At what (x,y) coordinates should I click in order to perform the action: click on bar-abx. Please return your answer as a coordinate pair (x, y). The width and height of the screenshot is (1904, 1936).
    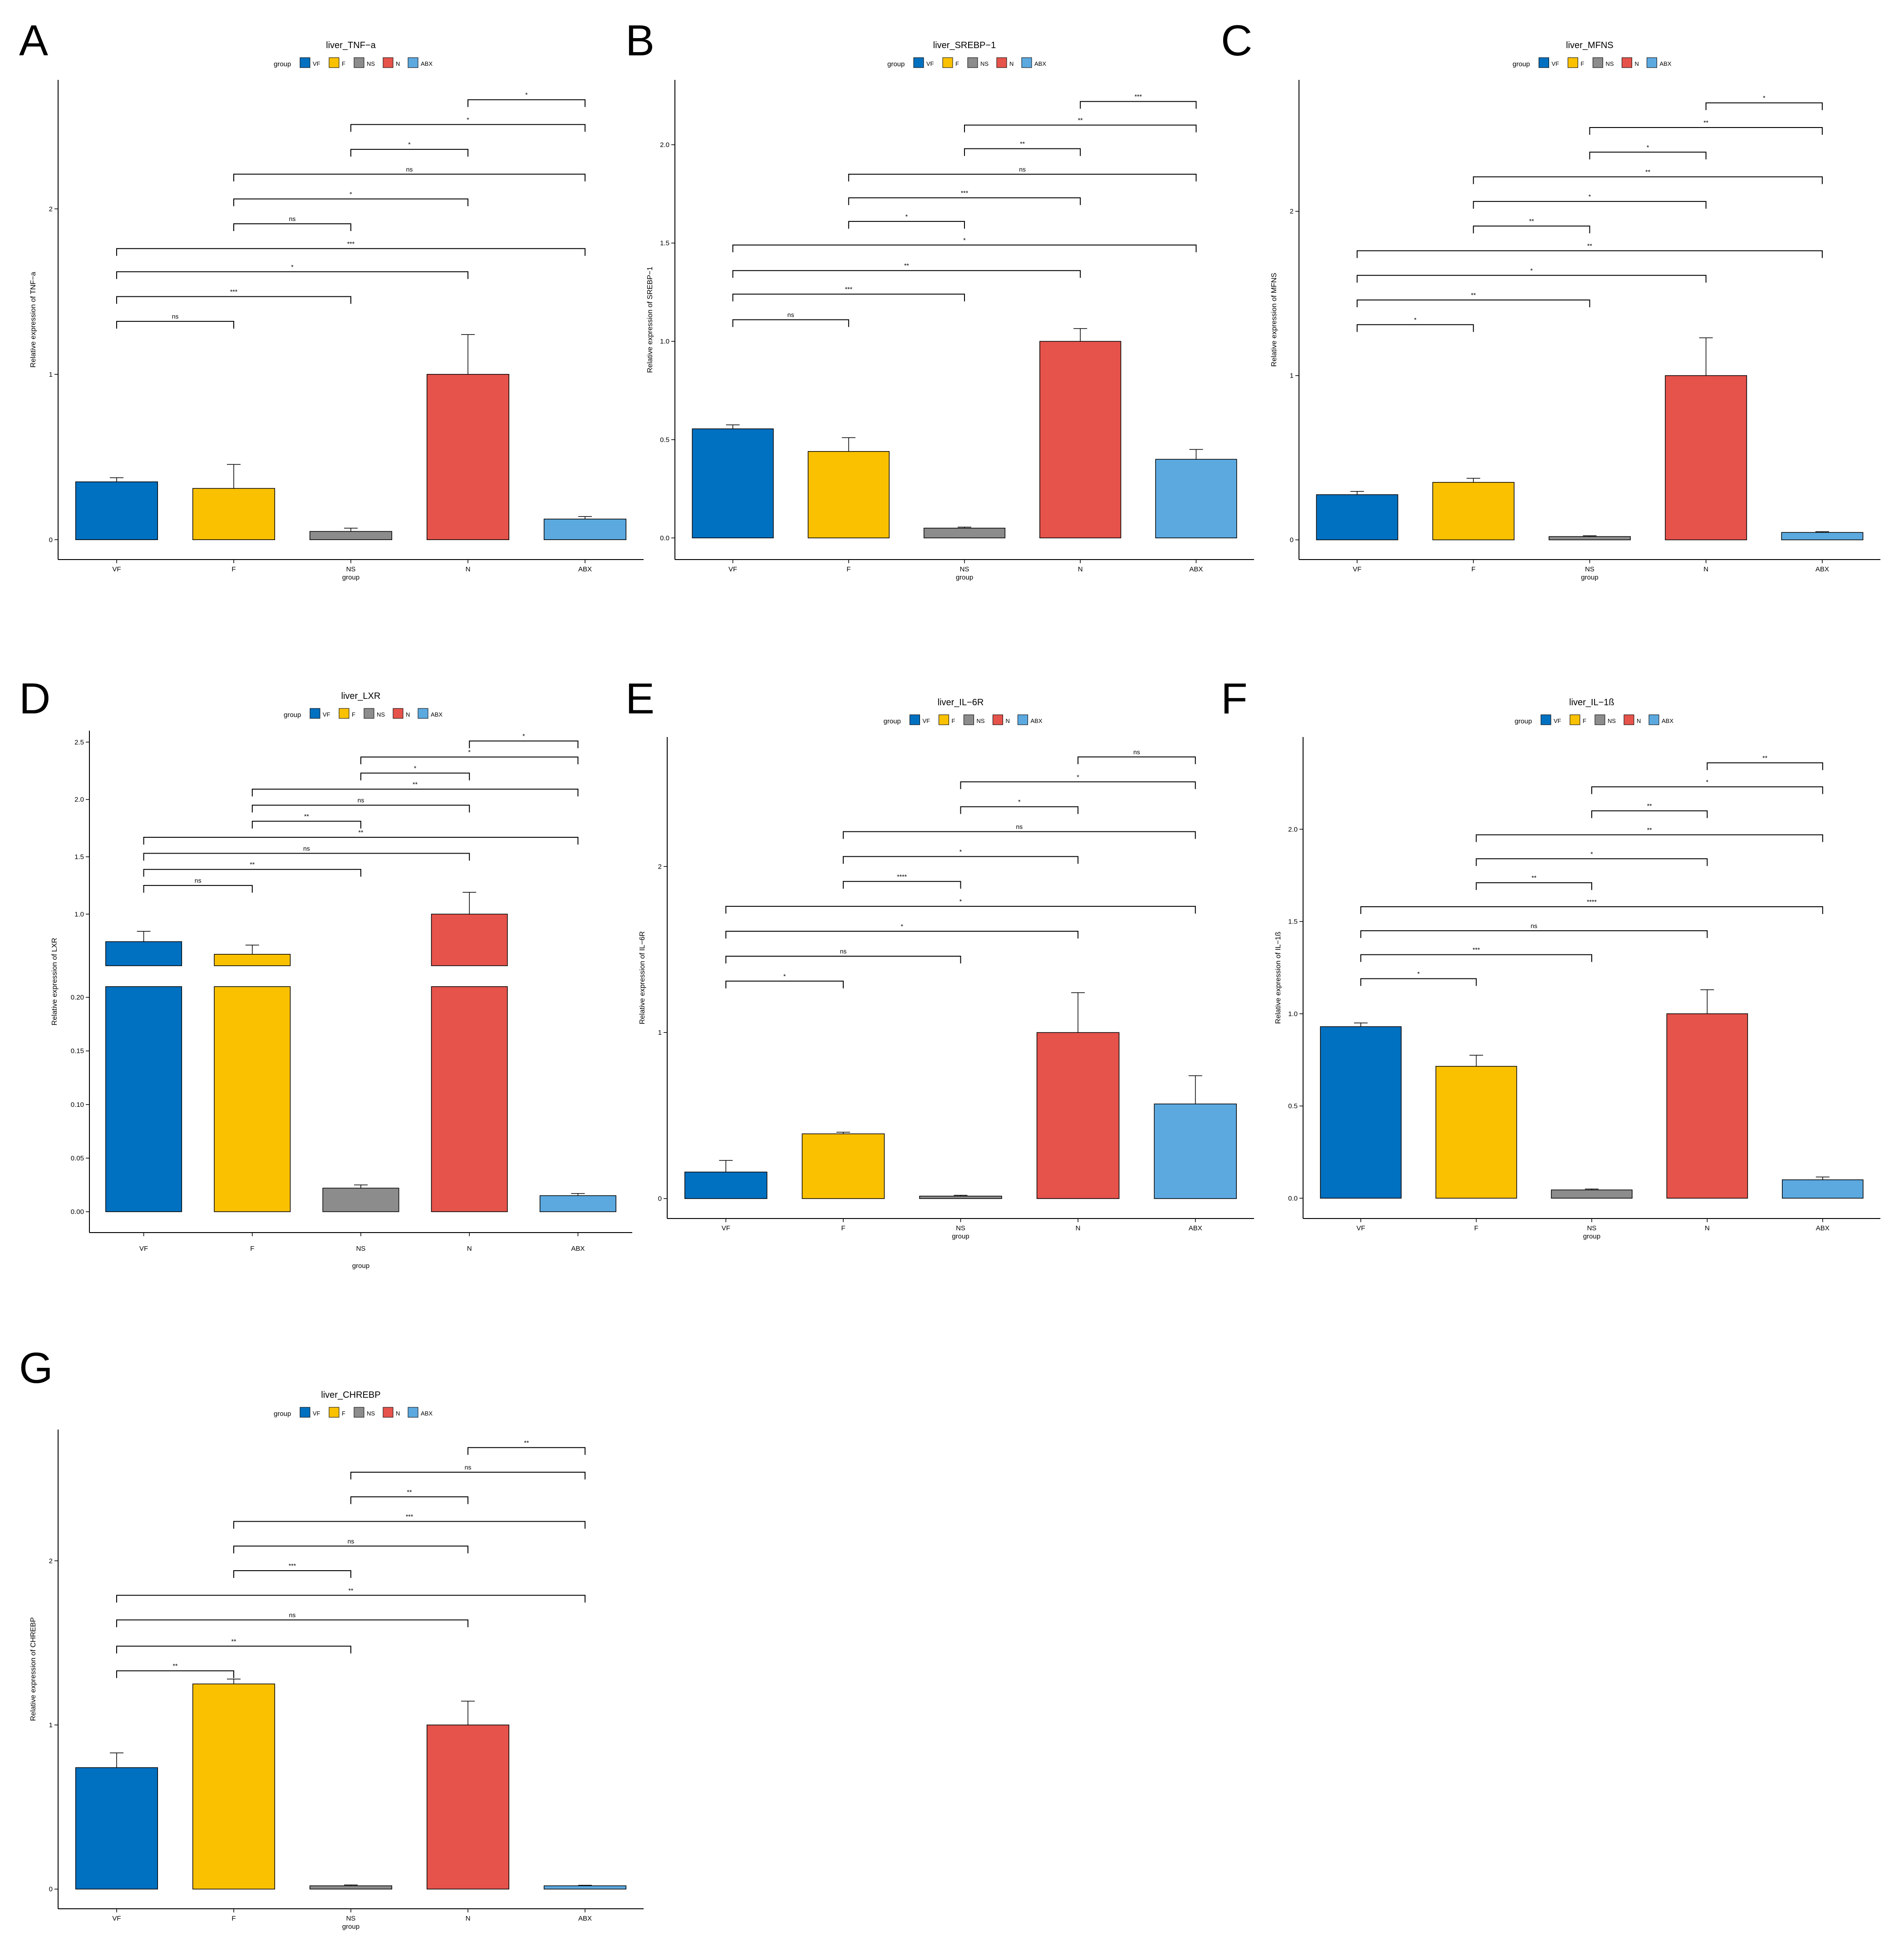
    Looking at the image, I should click on (1822, 536).